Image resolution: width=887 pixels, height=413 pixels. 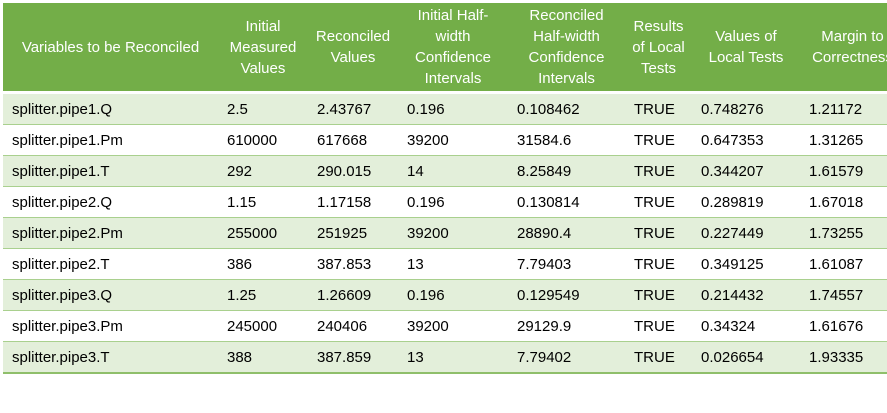 What do you see at coordinates (746, 264) in the screenshot?
I see `value-cell: 0.349125` at bounding box center [746, 264].